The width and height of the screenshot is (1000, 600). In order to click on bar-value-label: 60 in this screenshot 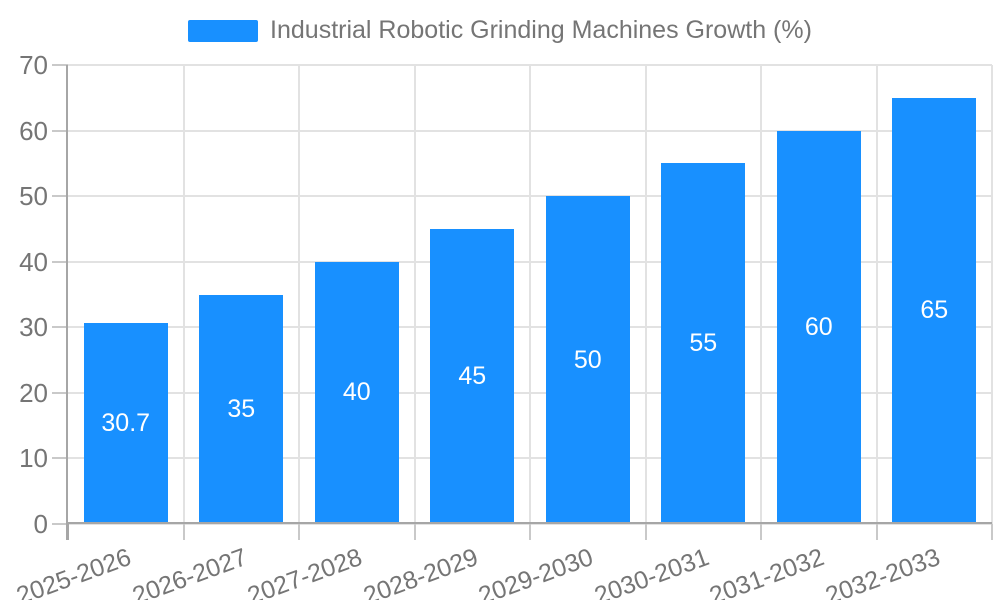, I will do `click(818, 326)`.